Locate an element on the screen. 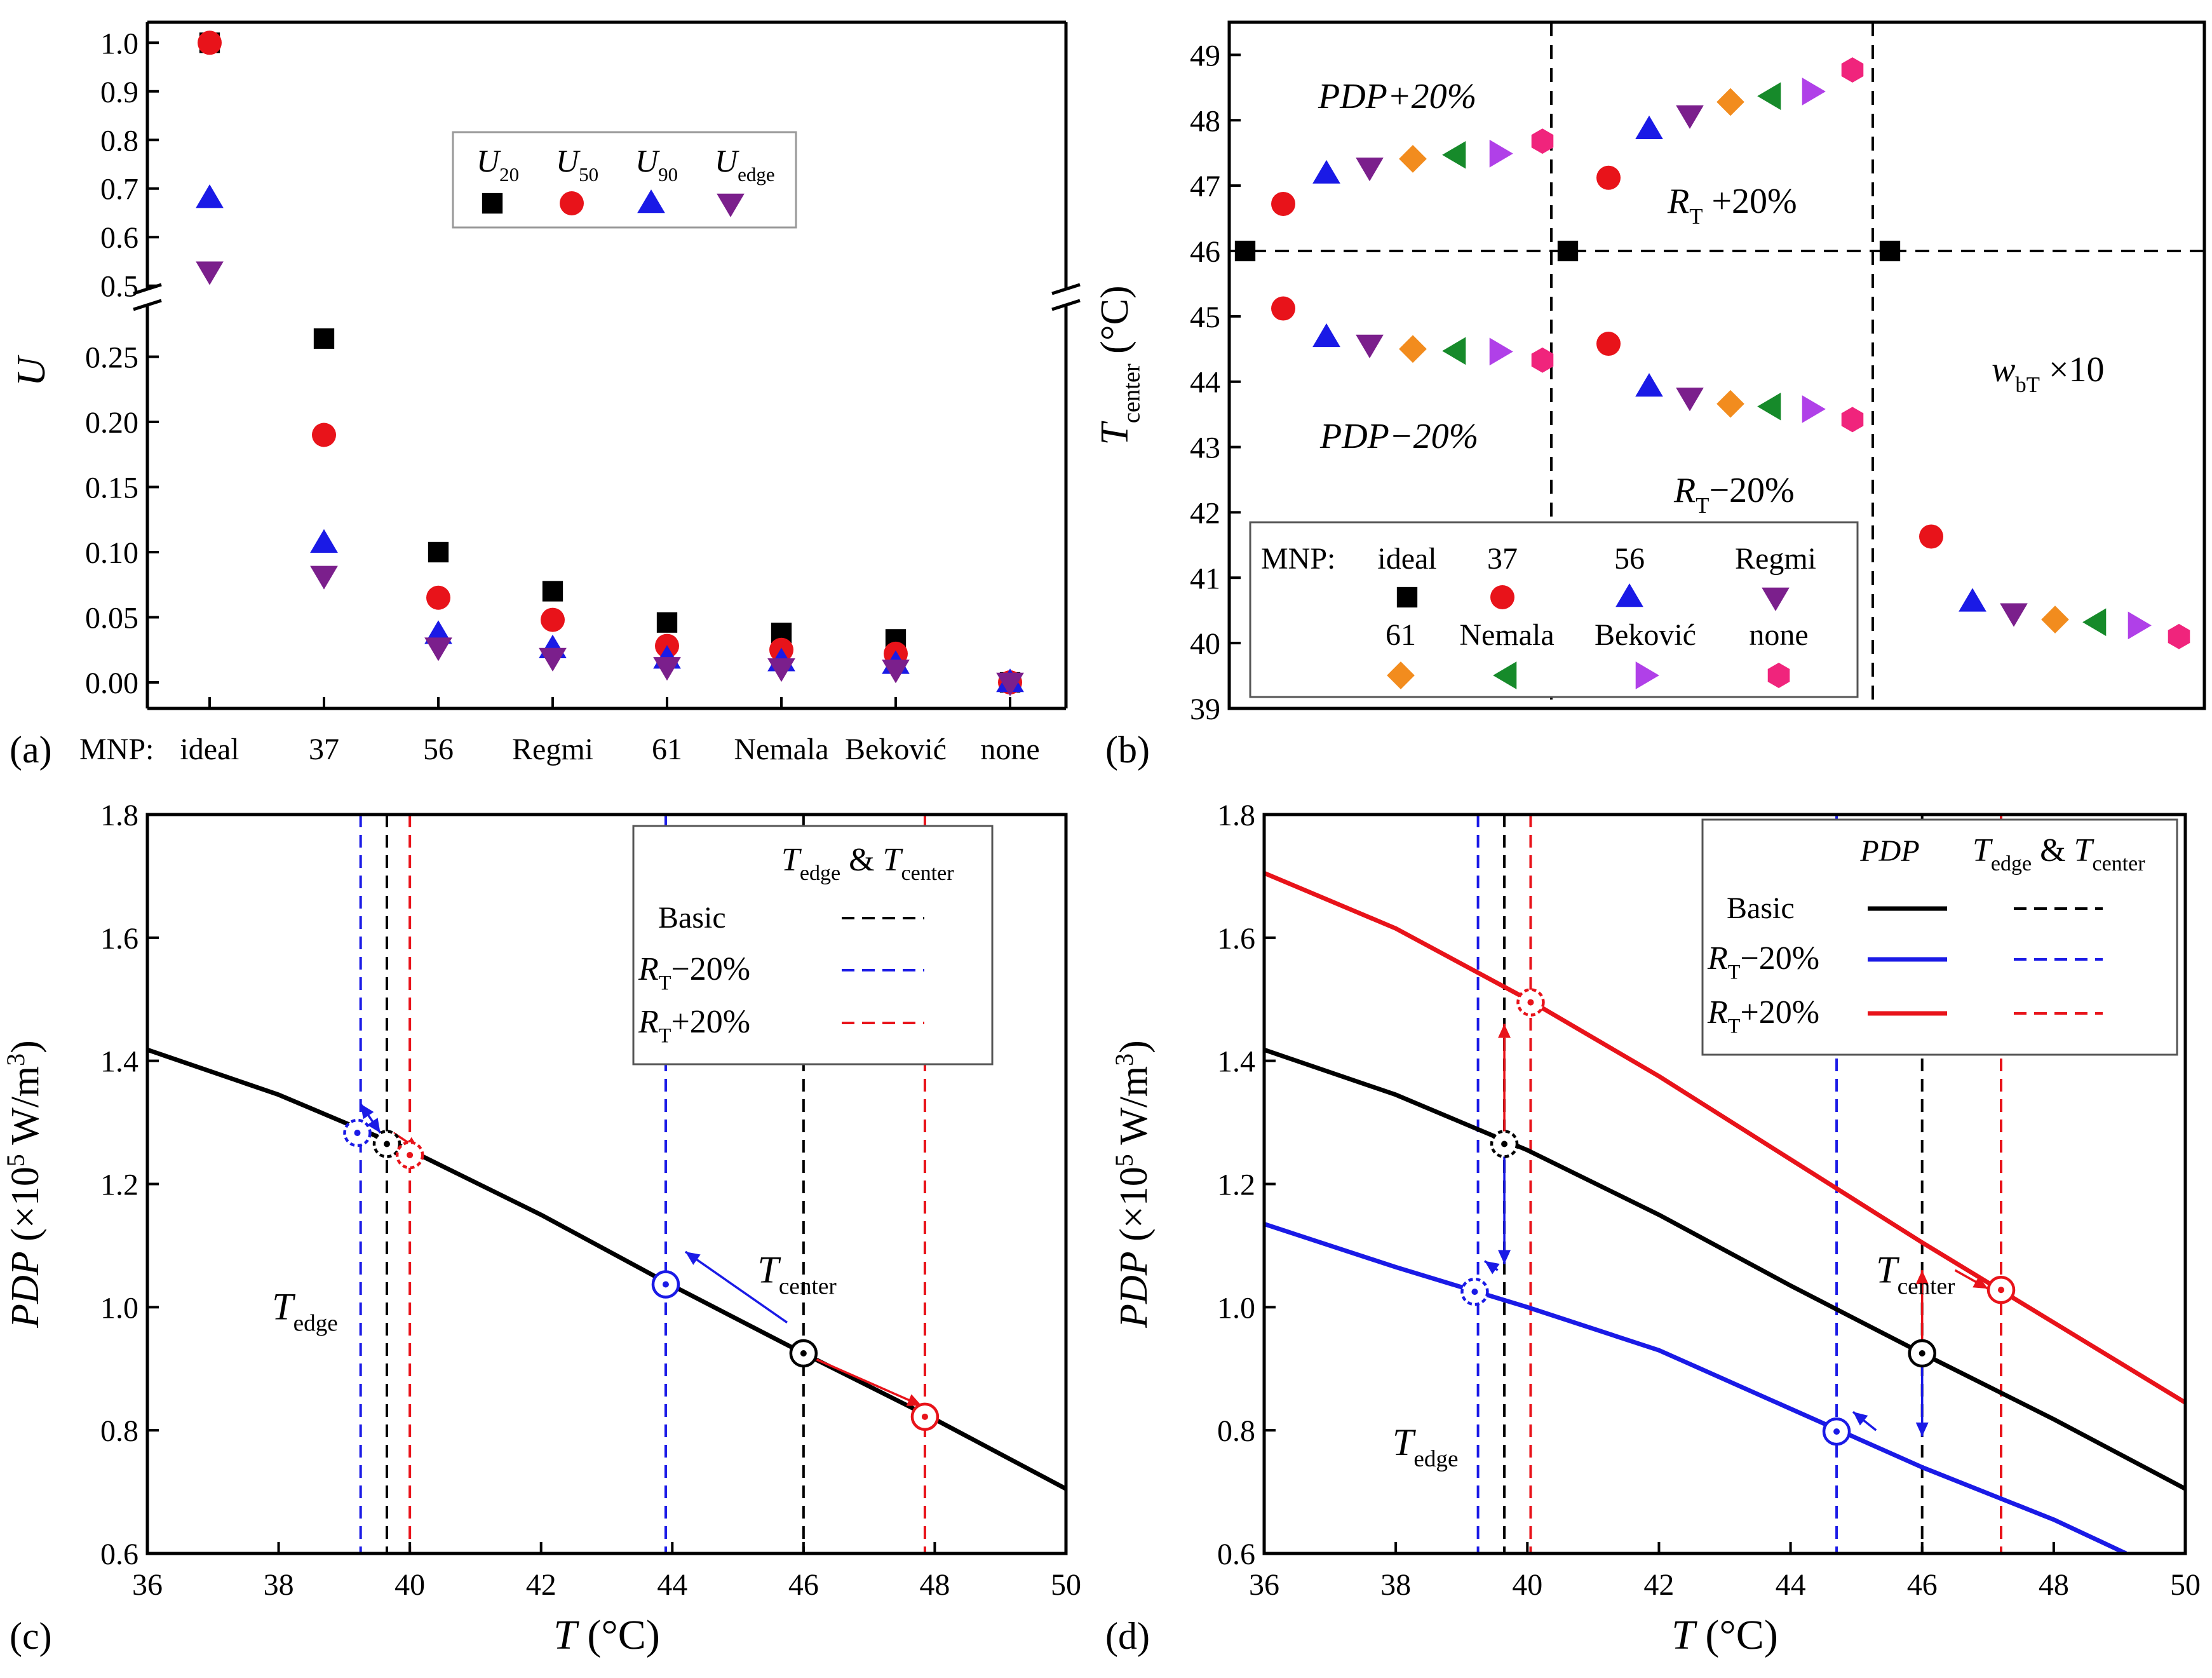  y-axis-label: U is located at coordinates (30, 370).